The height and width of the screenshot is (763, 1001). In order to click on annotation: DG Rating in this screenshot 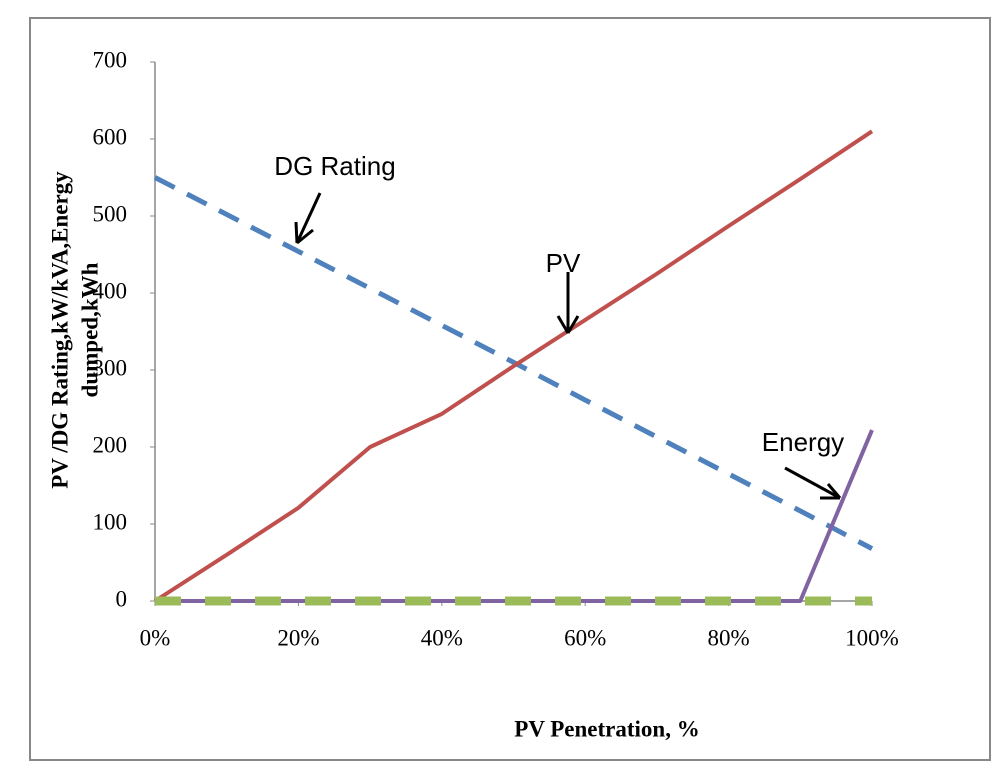, I will do `click(334, 166)`.